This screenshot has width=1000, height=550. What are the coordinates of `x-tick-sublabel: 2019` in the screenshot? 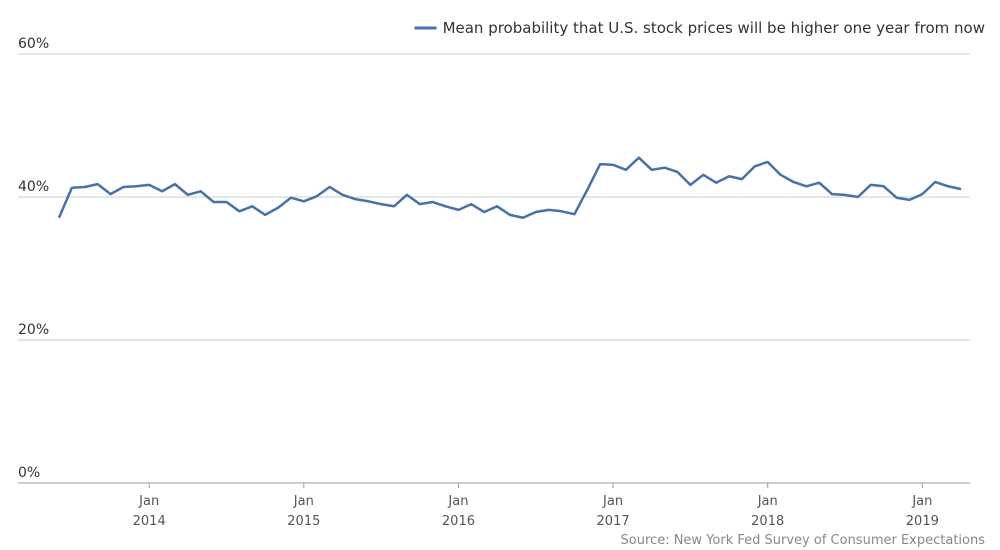 It's located at (922, 521).